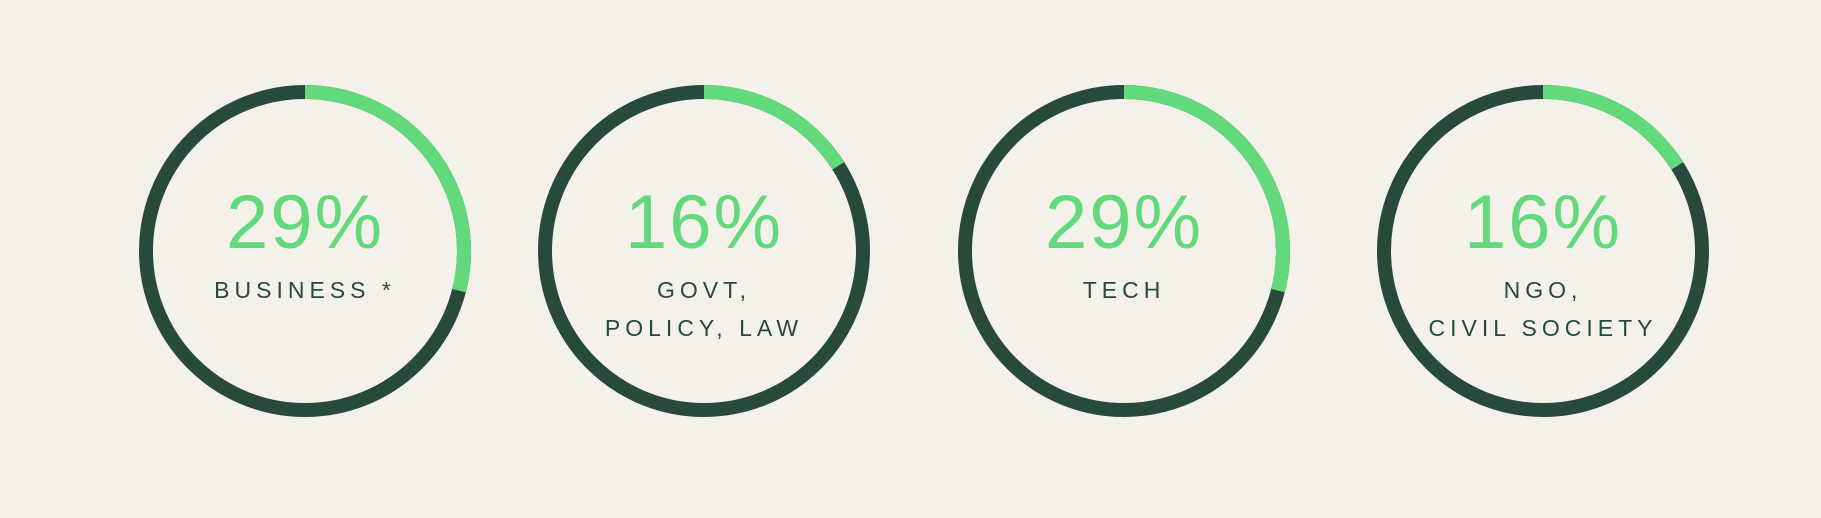 The height and width of the screenshot is (518, 1821). I want to click on ring-chart-business: 29% BUSINESS *, so click(305, 251).